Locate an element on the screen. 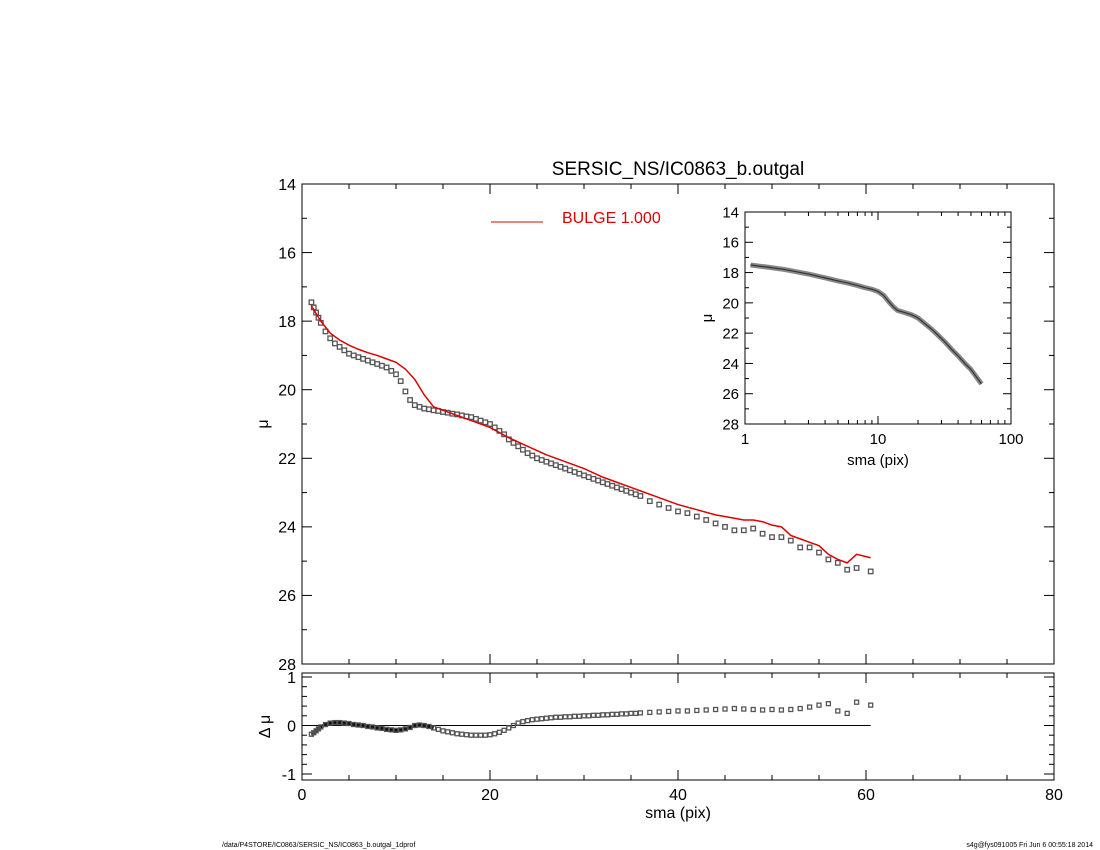  residual-xlabel: sma (pix) is located at coordinates (678, 813).